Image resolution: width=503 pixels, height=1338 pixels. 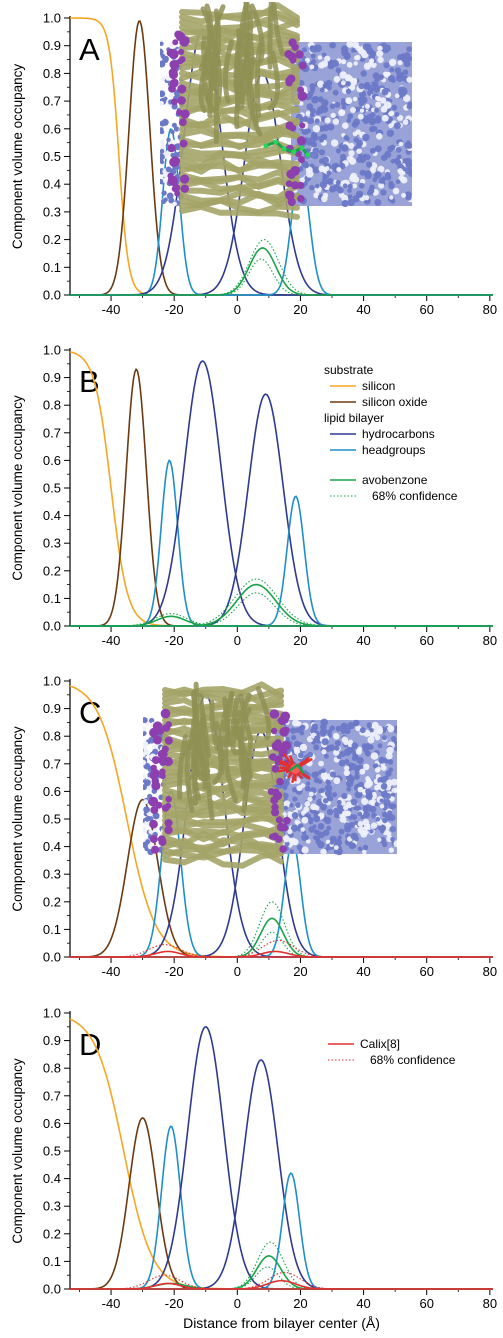 I want to click on panel-label: B, so click(x=89, y=381).